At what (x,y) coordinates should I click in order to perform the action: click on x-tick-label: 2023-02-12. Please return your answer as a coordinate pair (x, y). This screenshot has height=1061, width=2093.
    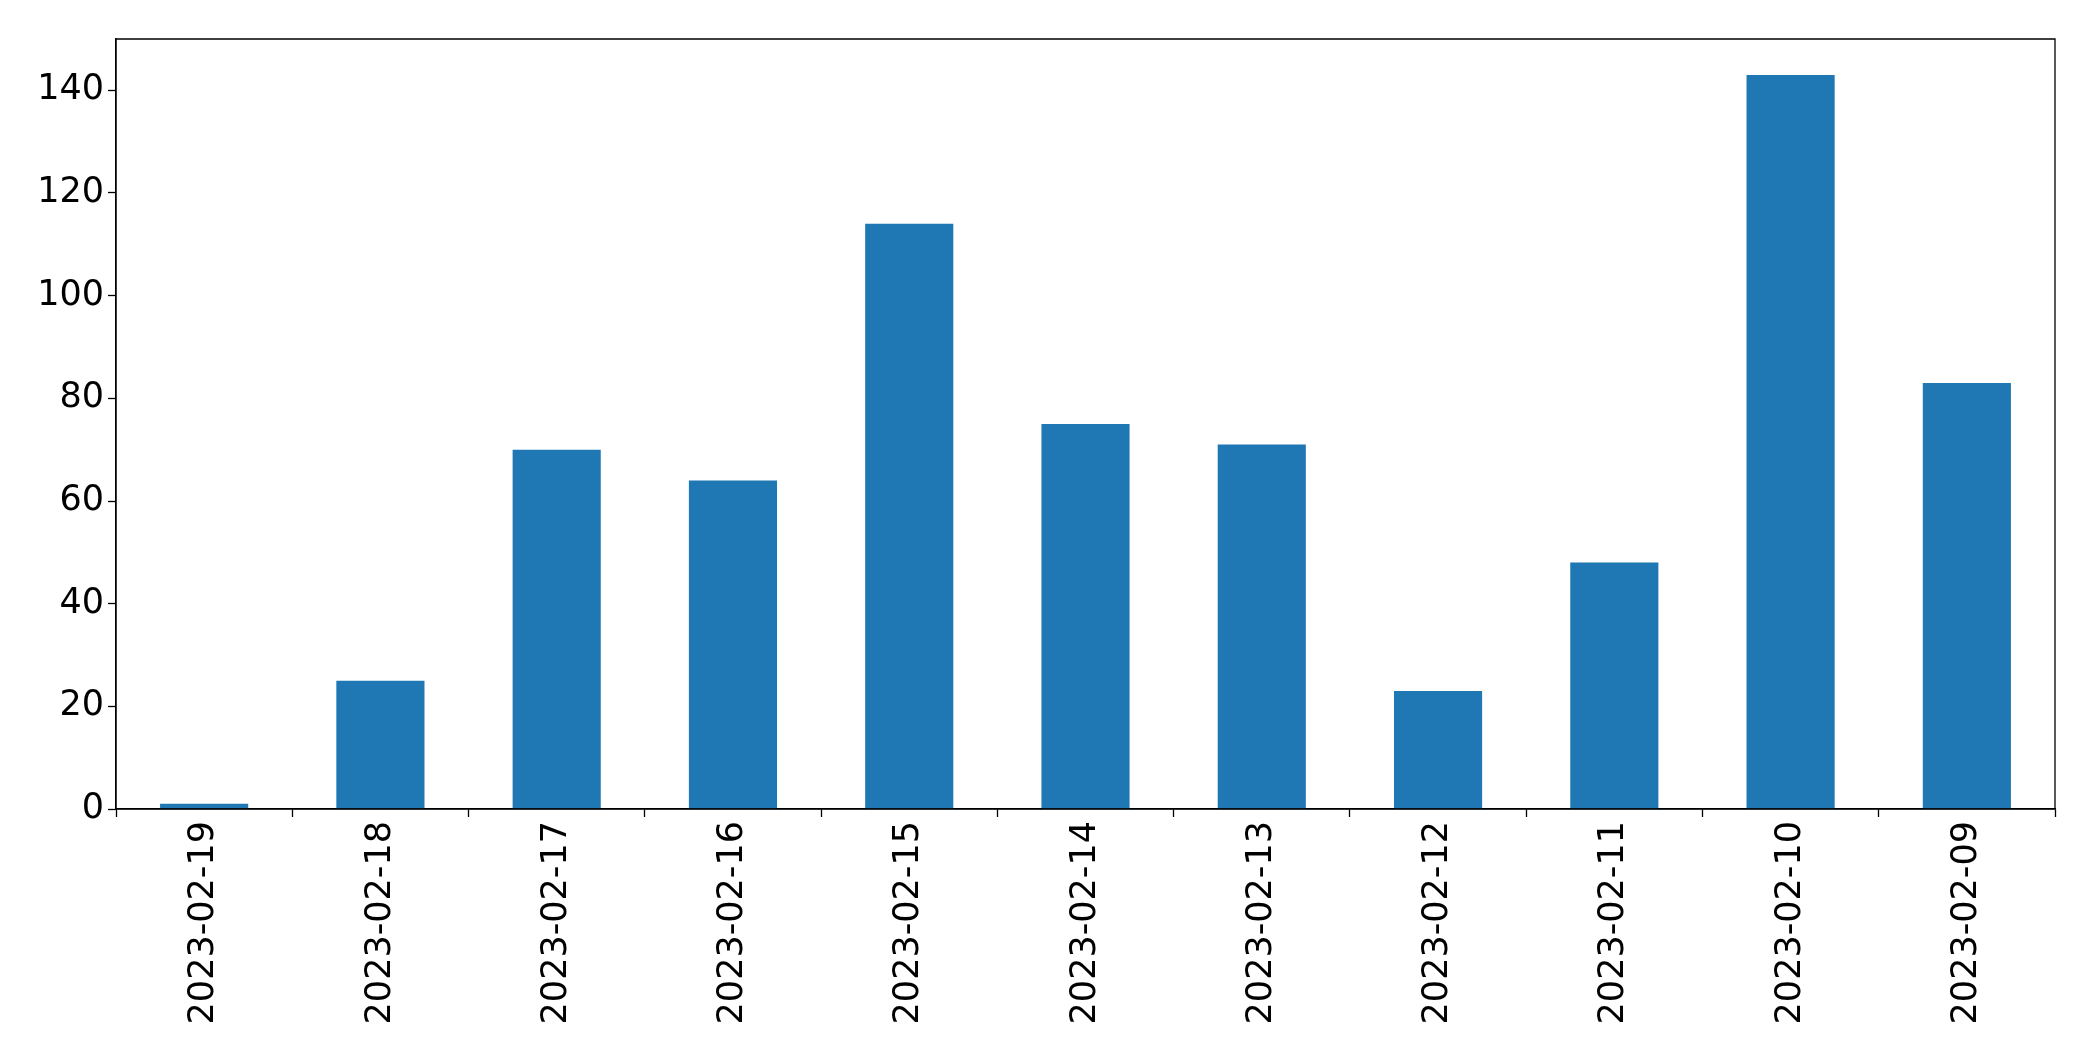
    Looking at the image, I should click on (1435, 923).